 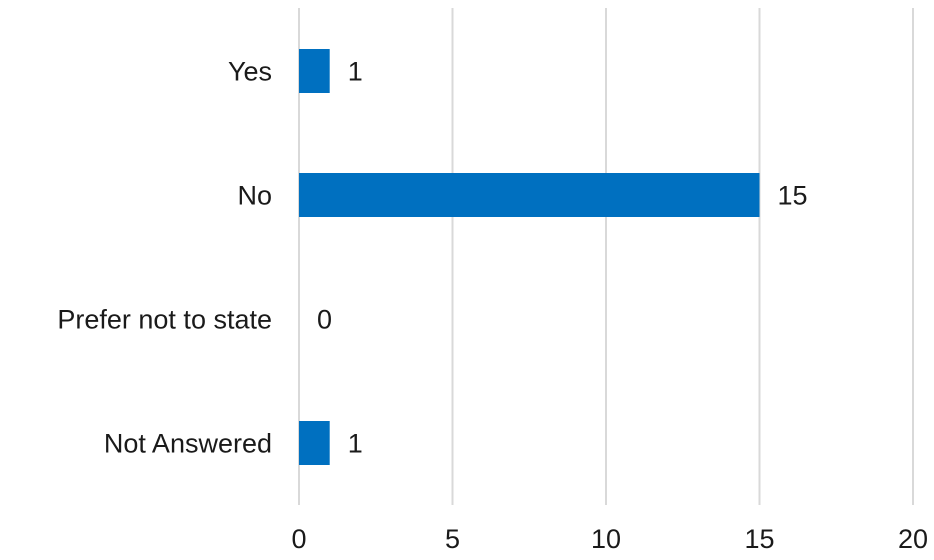 What do you see at coordinates (164, 320) in the screenshot?
I see `category-label: Prefer not to state` at bounding box center [164, 320].